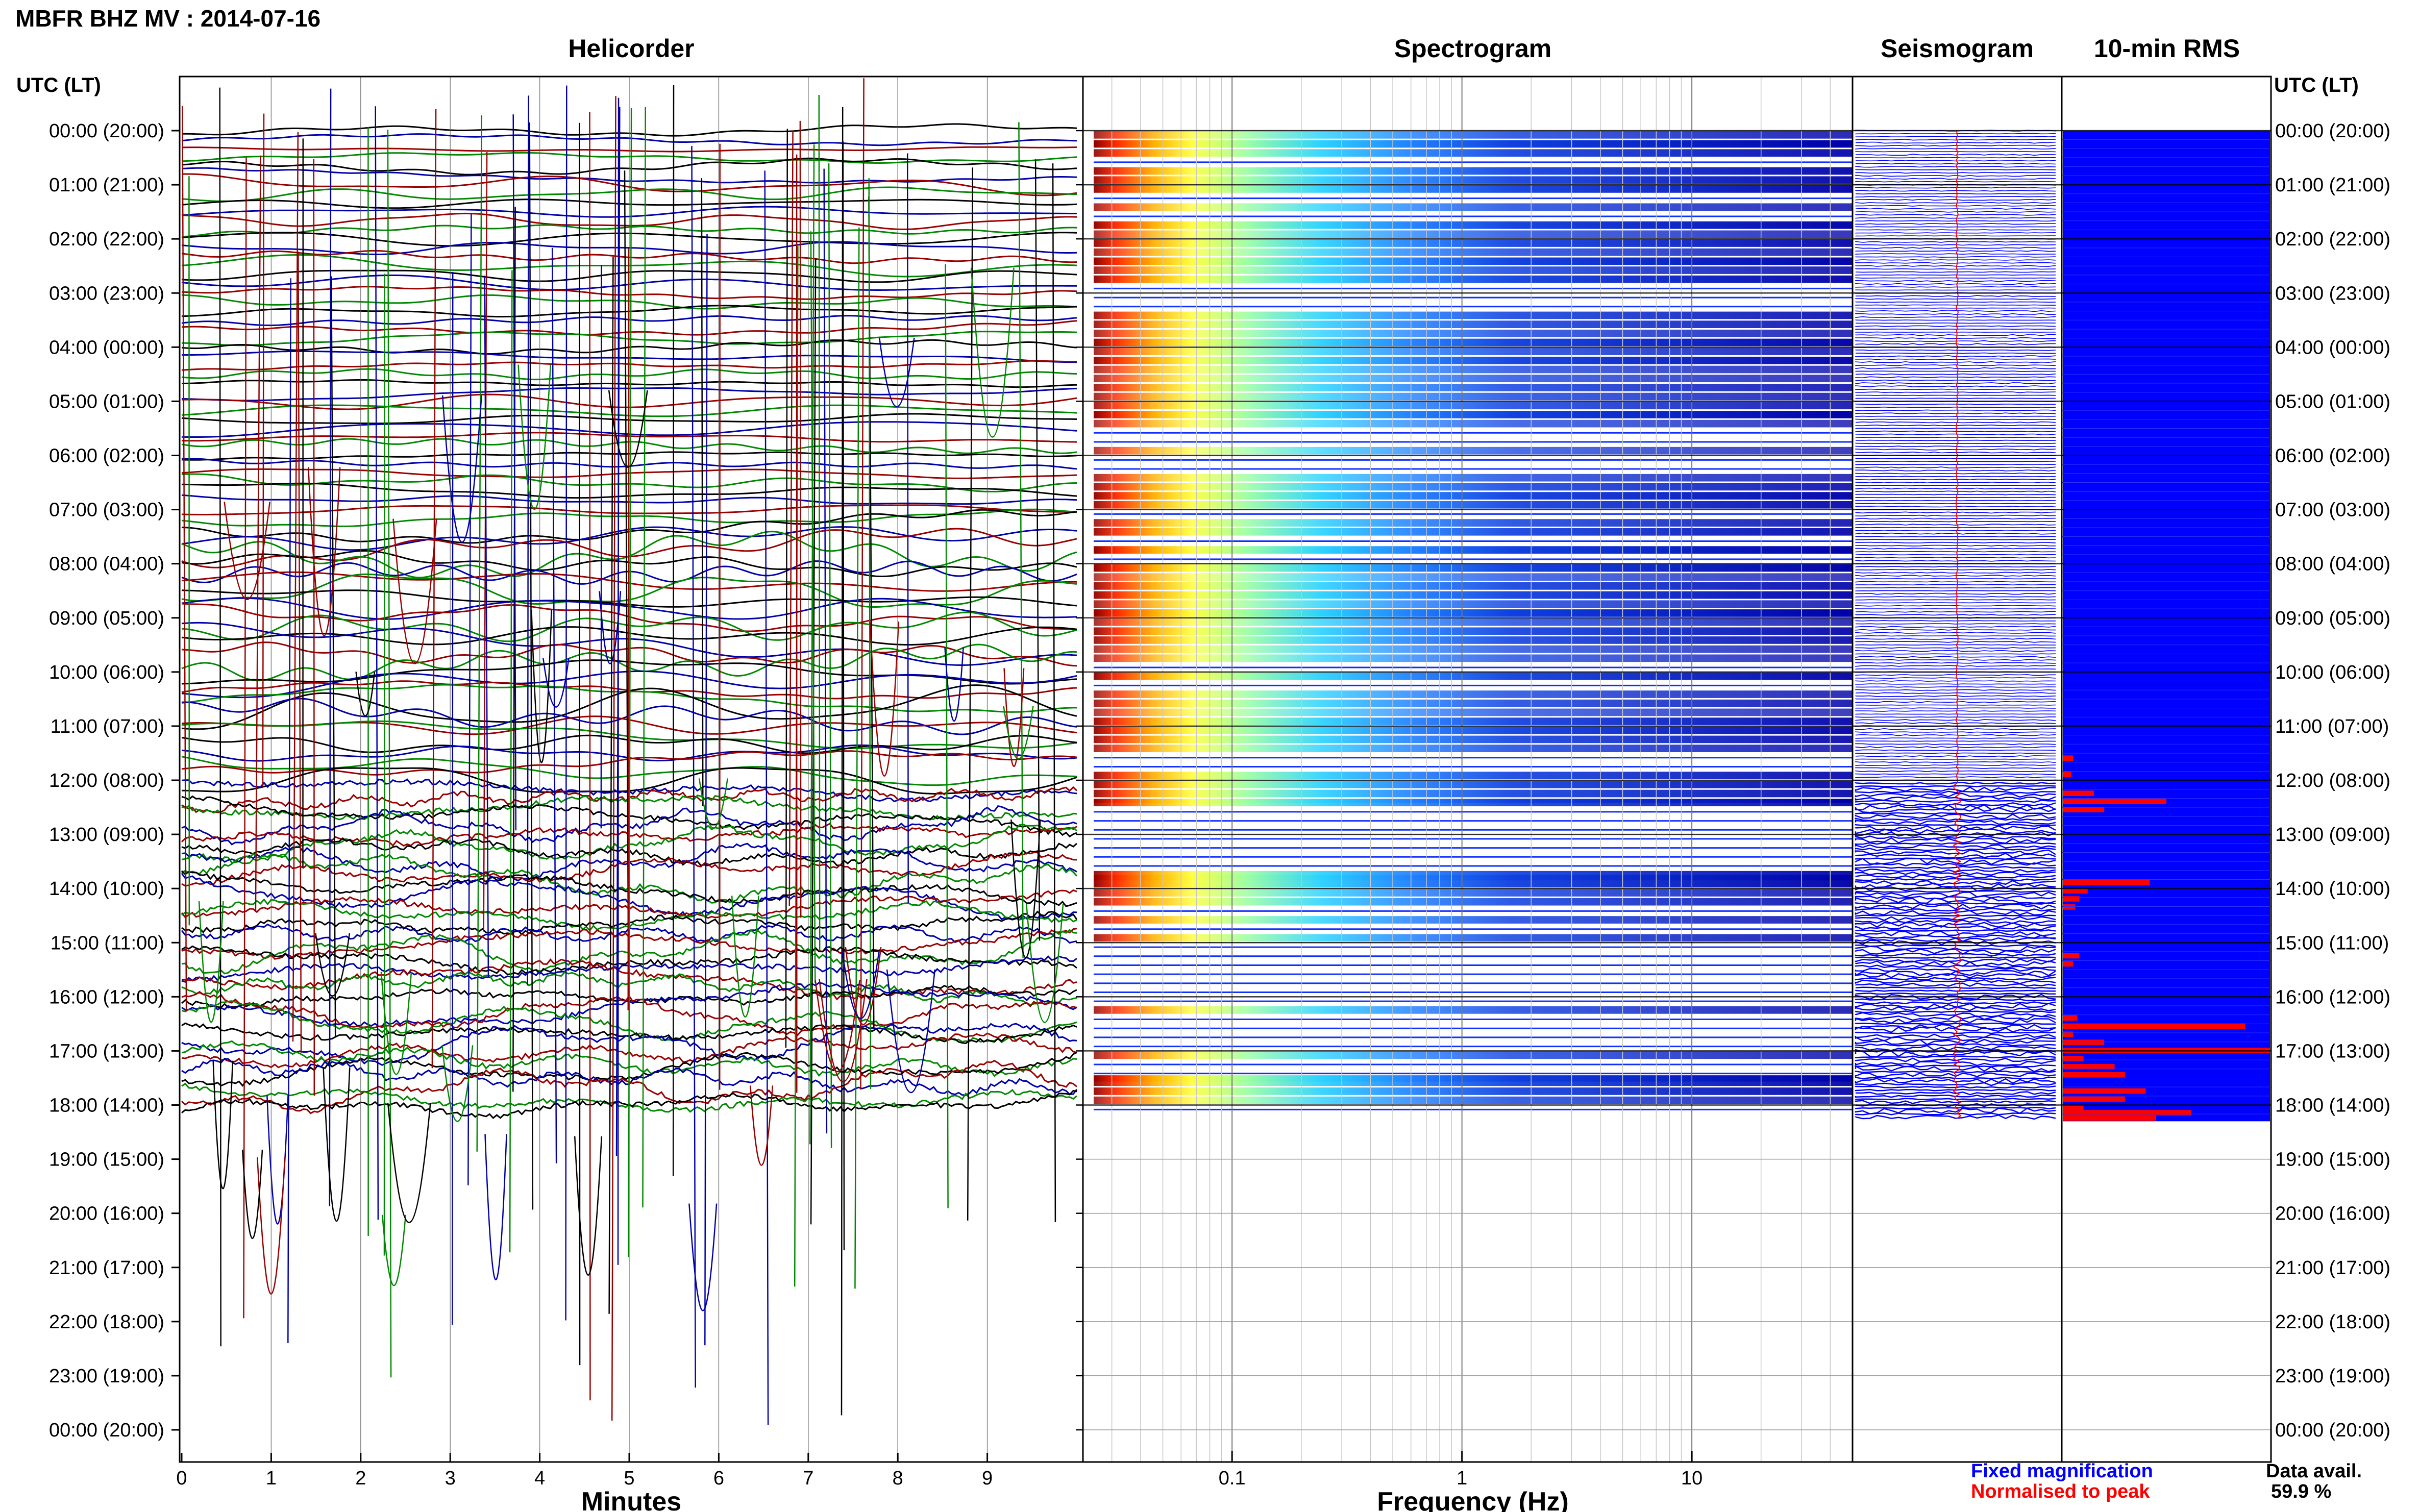 This screenshot has height=1512, width=2419. What do you see at coordinates (2332, 1160) in the screenshot?
I see `time-label-right: 19:00 (15:00)` at bounding box center [2332, 1160].